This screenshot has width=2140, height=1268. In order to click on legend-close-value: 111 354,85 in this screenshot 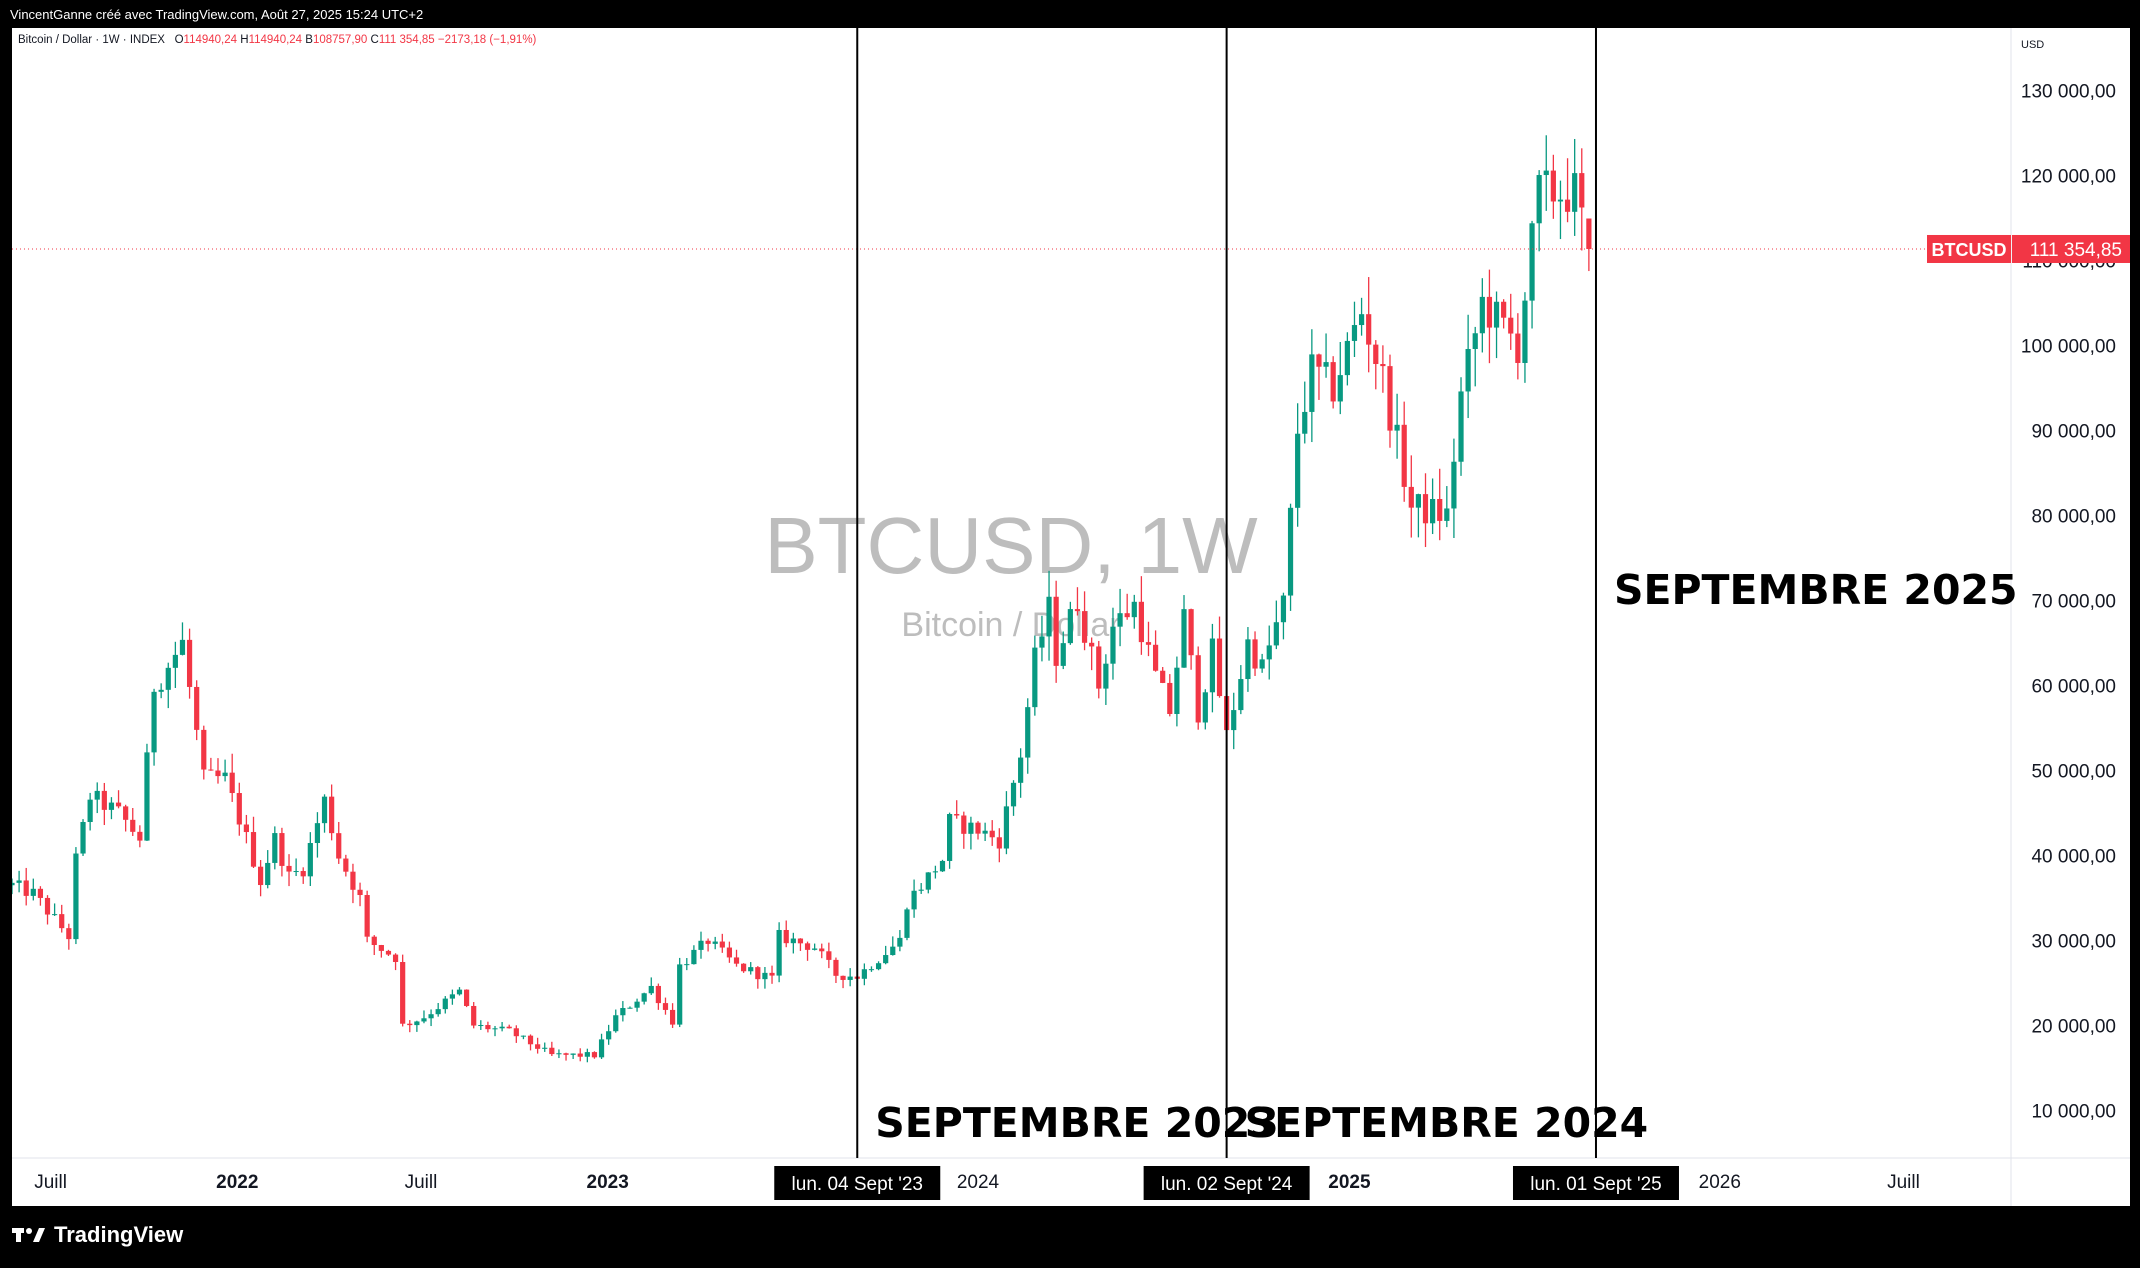, I will do `click(406, 40)`.